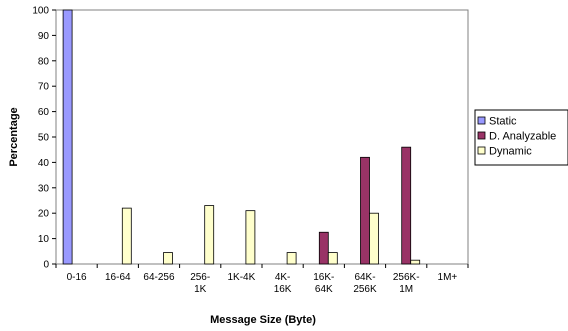 Image resolution: width=568 pixels, height=331 pixels. What do you see at coordinates (503, 122) in the screenshot?
I see `legend-label: Static` at bounding box center [503, 122].